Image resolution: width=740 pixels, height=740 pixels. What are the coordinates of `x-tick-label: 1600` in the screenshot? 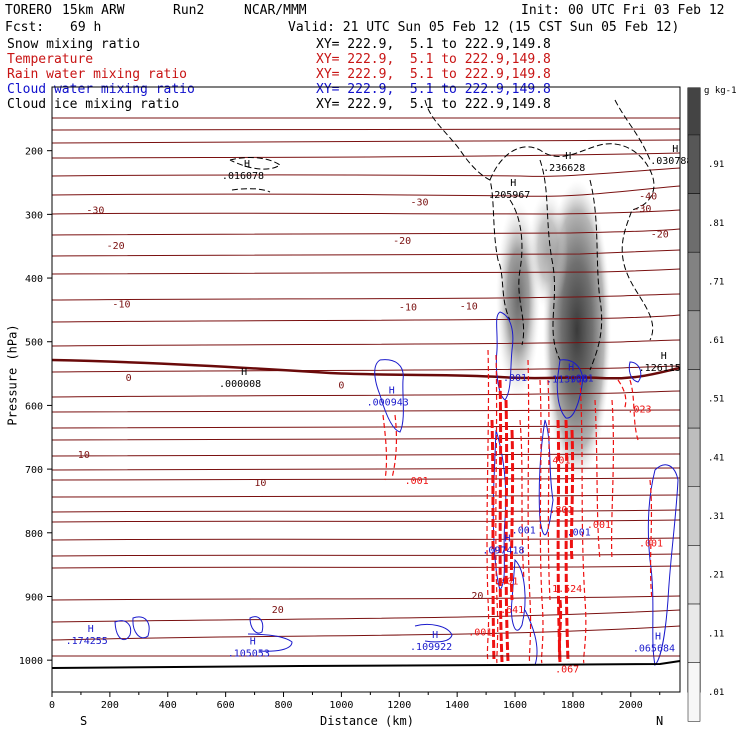 It's located at (515, 705).